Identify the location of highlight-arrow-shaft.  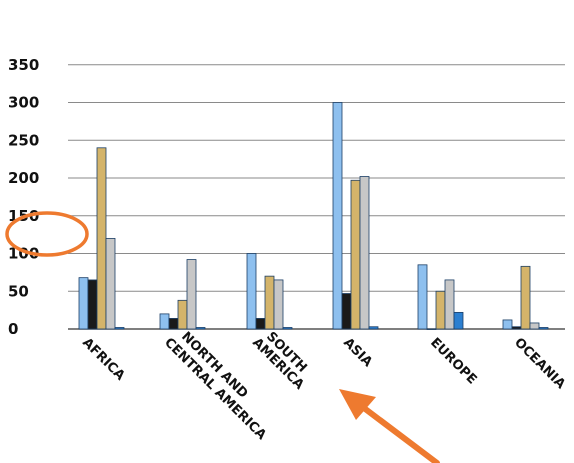
(398, 432).